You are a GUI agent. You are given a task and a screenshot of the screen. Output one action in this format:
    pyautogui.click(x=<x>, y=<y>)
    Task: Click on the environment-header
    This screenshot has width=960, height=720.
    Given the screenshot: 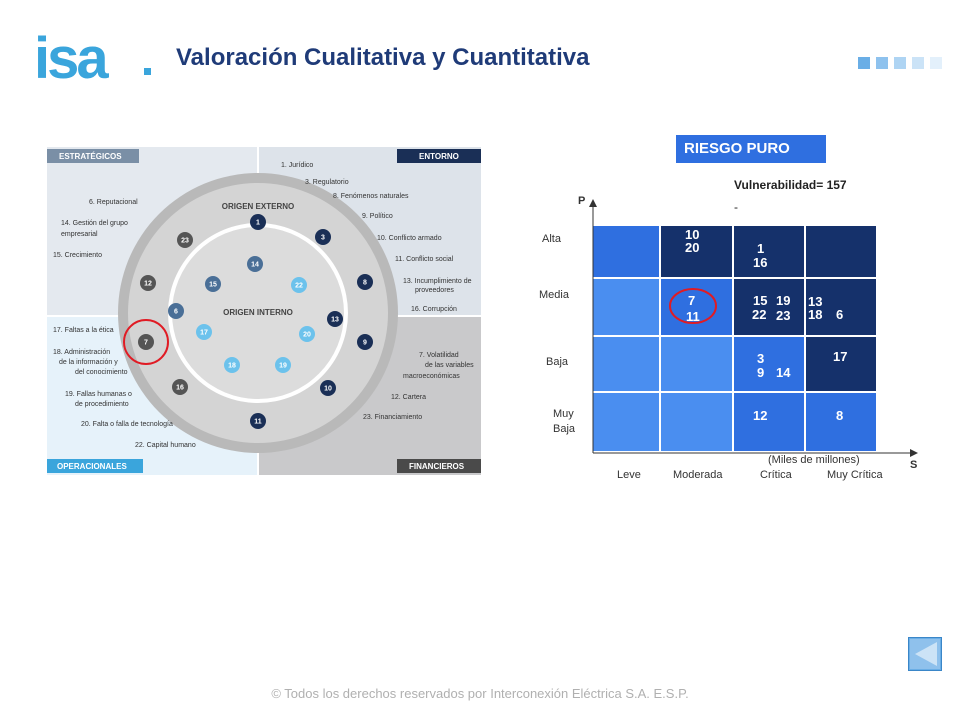 What is the action you would take?
    pyautogui.click(x=439, y=156)
    